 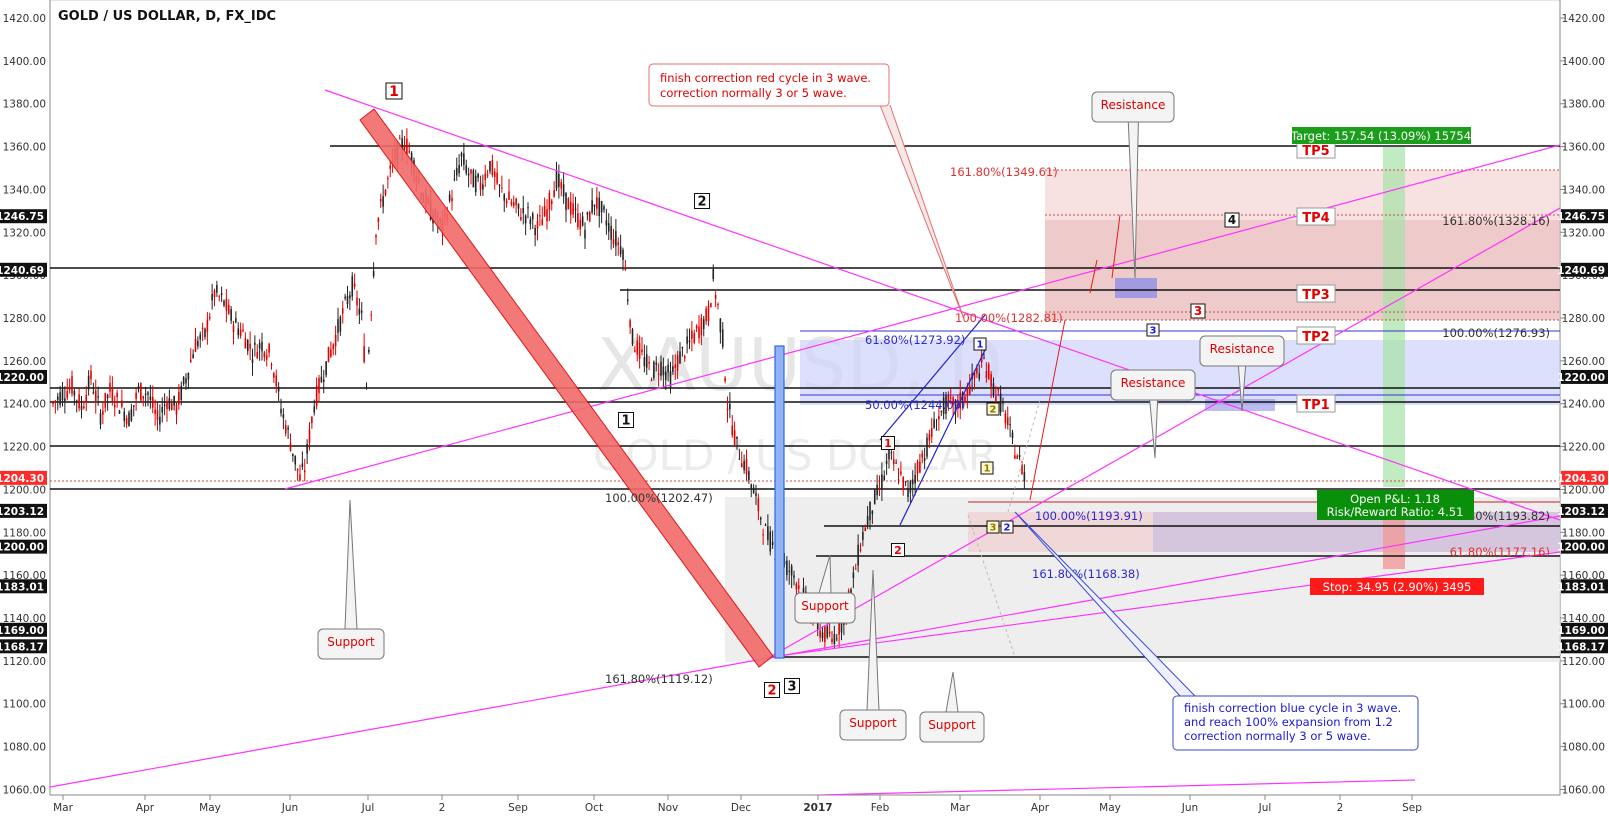 I want to click on red-note-pointer, so click(x=922, y=213).